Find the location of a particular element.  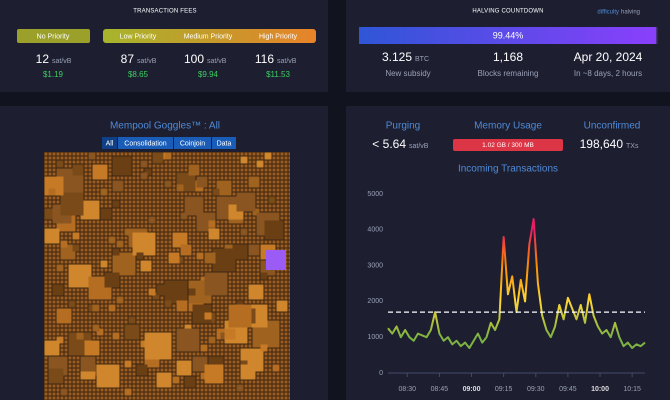

stat-value: 3.125 is located at coordinates (397, 57).